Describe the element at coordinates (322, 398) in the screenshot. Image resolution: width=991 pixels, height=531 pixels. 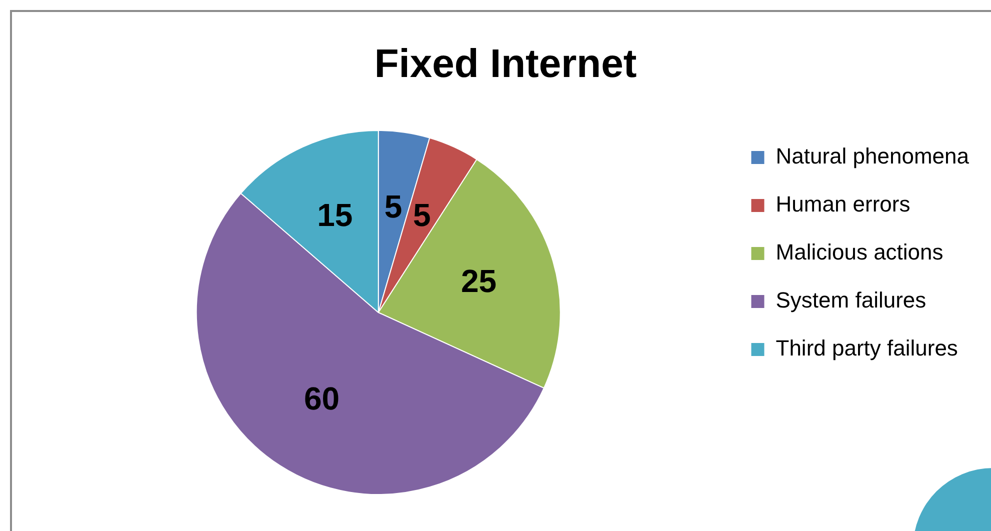
I see `data-label: 60` at that location.